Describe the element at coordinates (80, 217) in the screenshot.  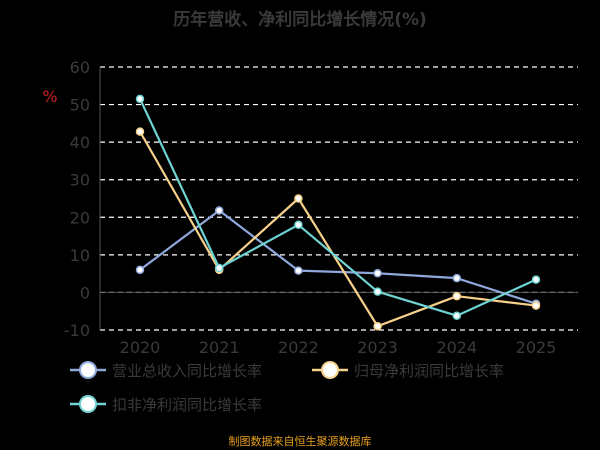
I see `y-tick-label: 20` at that location.